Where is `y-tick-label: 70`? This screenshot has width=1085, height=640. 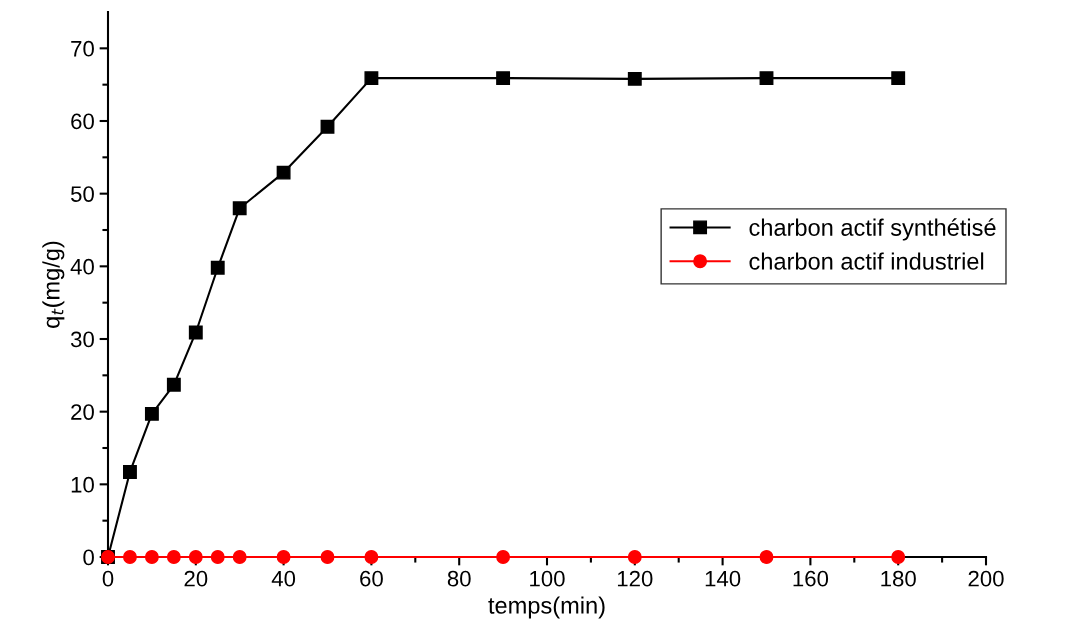 y-tick-label: 70 is located at coordinates (82, 48).